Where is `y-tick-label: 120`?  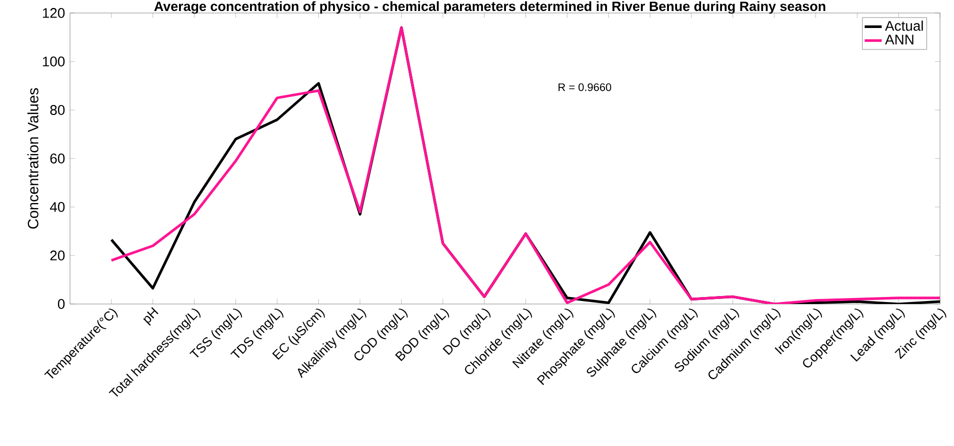
y-tick-label: 120 is located at coordinates (53, 13).